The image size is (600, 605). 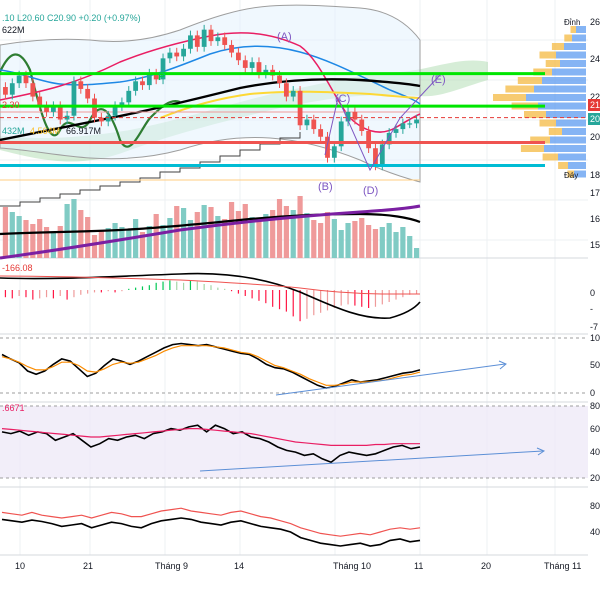 I want to click on wave-label-c: (C), so click(x=342, y=99).